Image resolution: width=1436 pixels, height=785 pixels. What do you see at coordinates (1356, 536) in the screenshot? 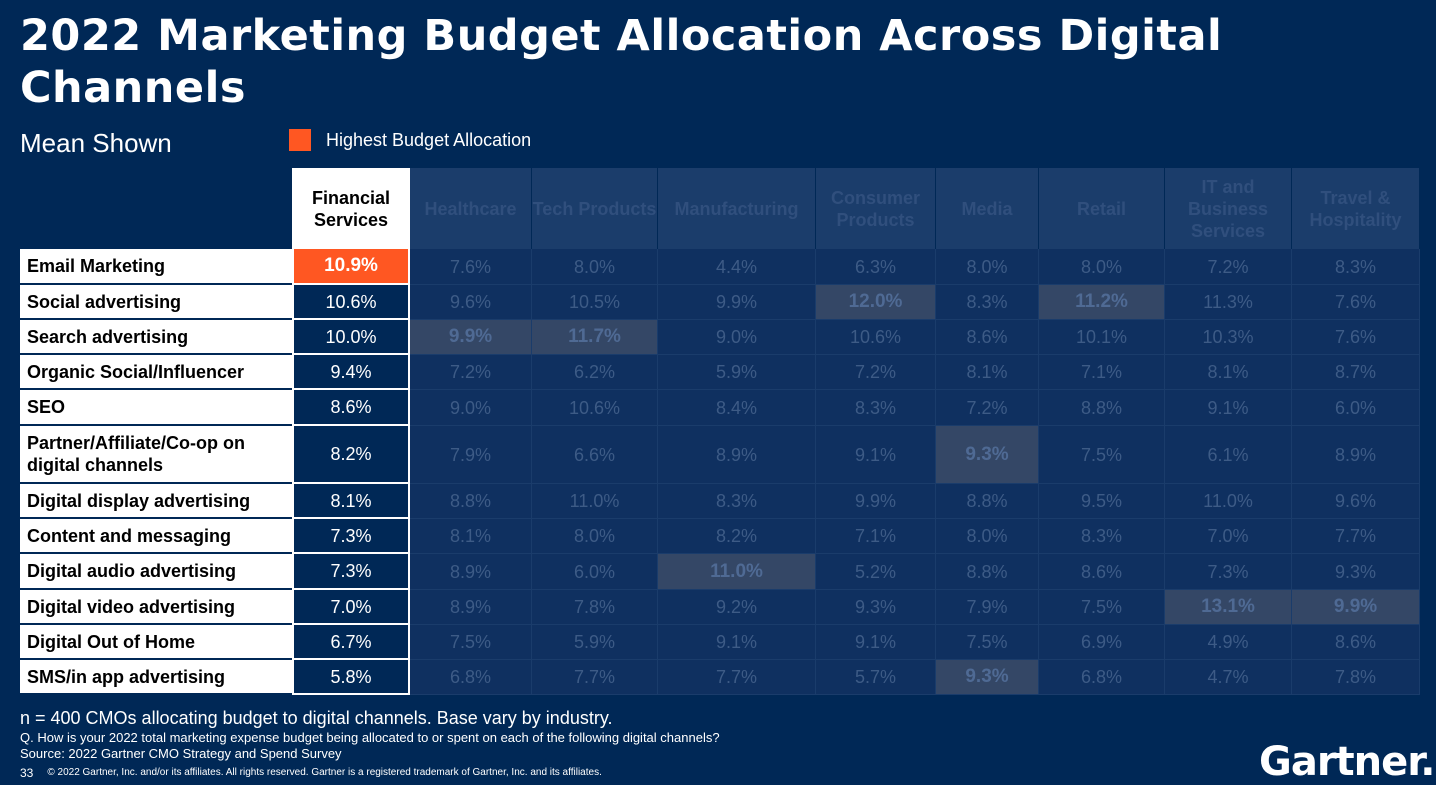
I see `table-cell-travel: 7.7%` at bounding box center [1356, 536].